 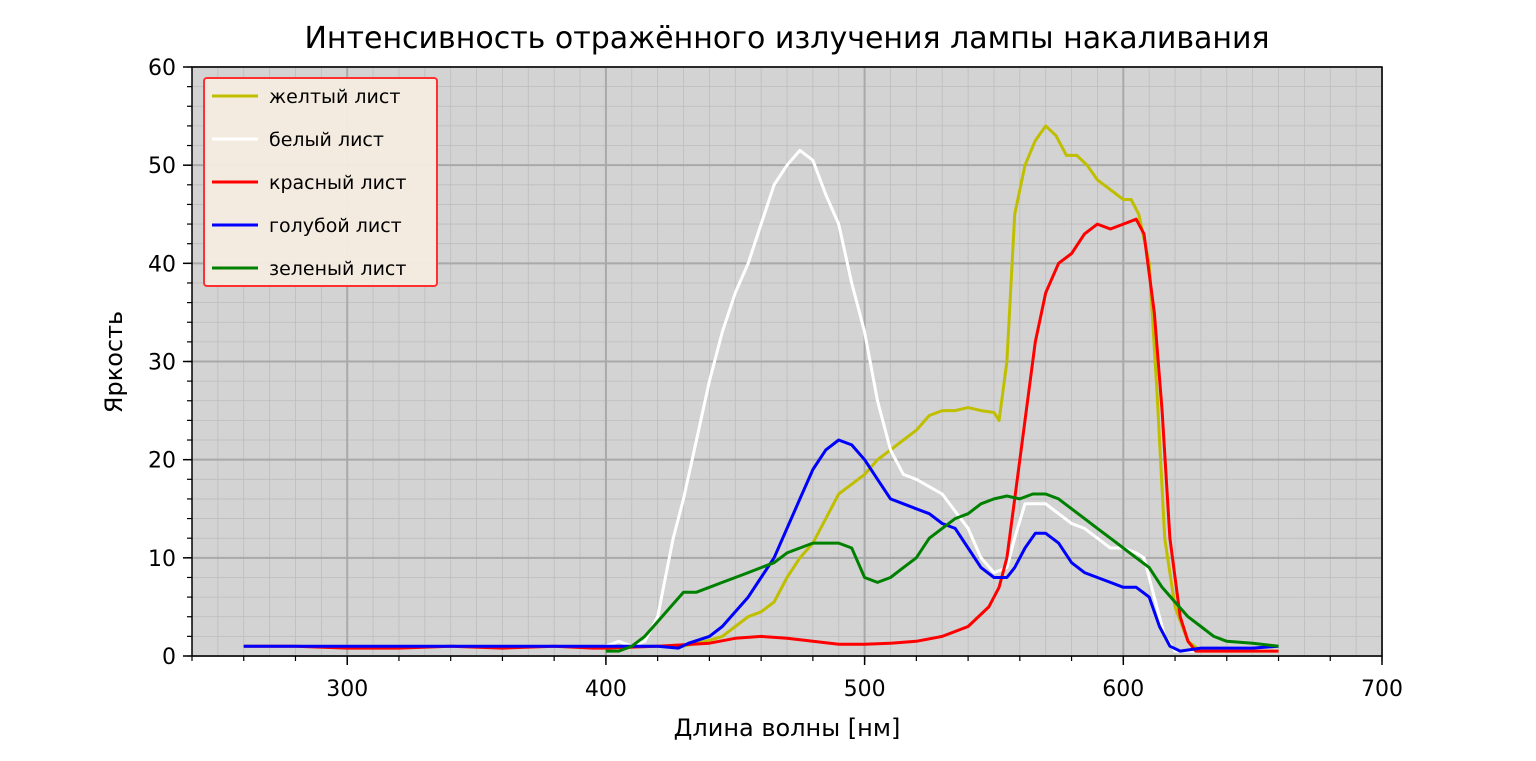 I want to click on y-axis-label: Яркость, so click(x=114, y=362).